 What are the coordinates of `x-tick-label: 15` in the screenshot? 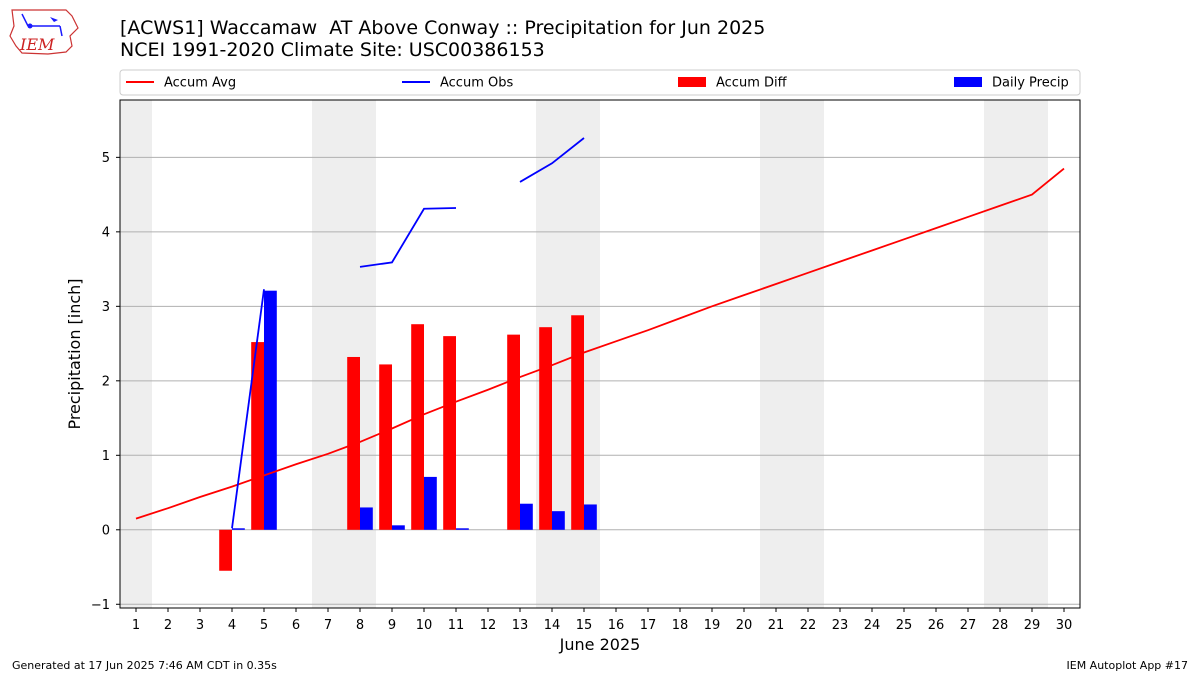 It's located at (584, 625).